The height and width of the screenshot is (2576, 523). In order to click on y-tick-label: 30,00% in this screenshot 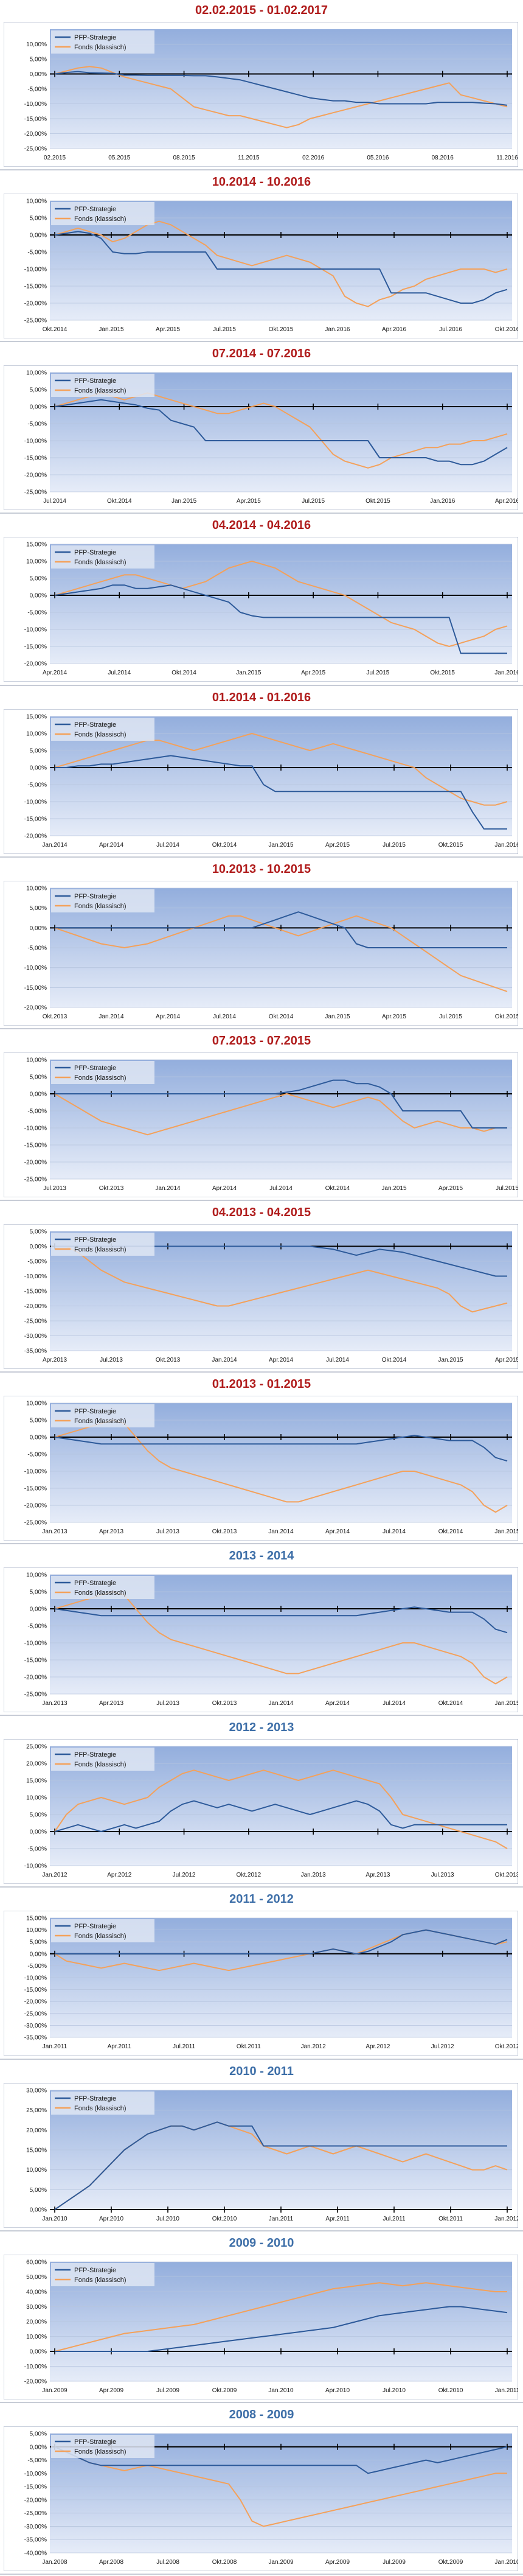, I will do `click(37, 2090)`.